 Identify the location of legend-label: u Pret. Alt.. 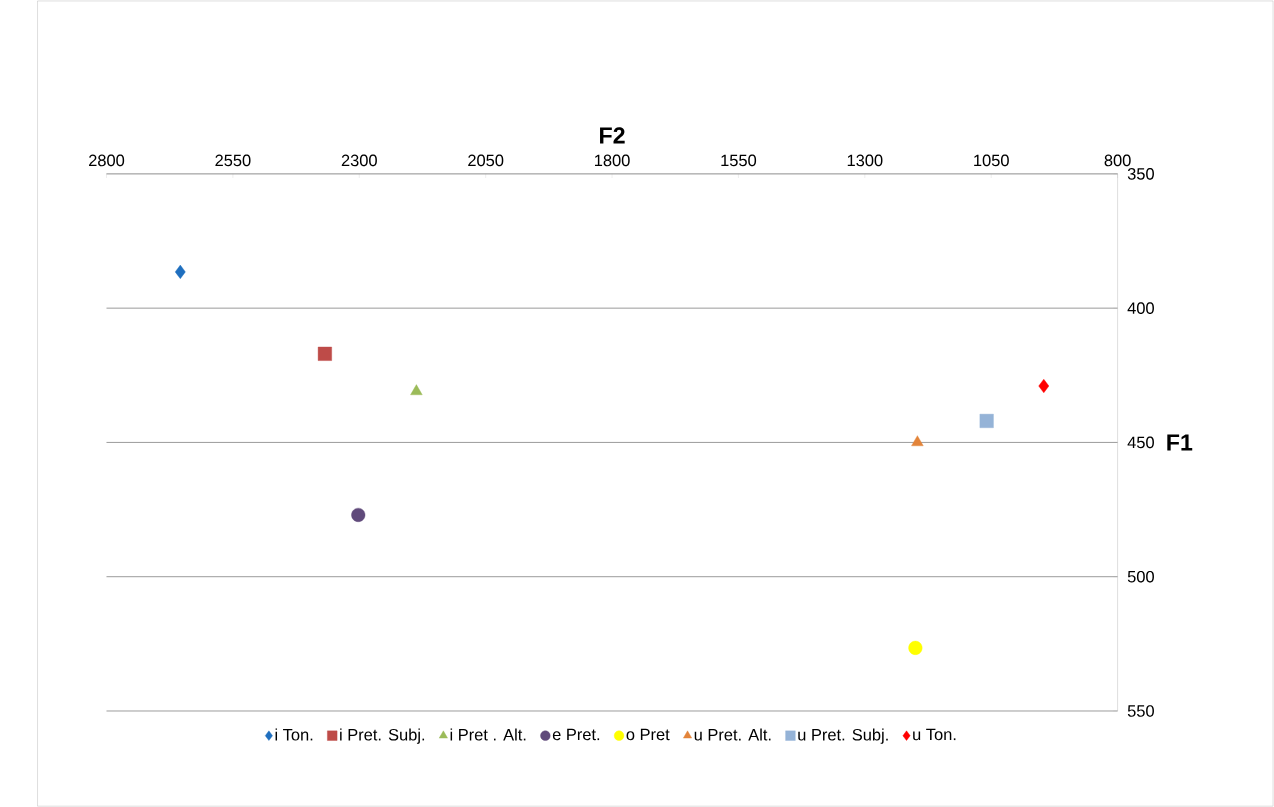
(732, 734).